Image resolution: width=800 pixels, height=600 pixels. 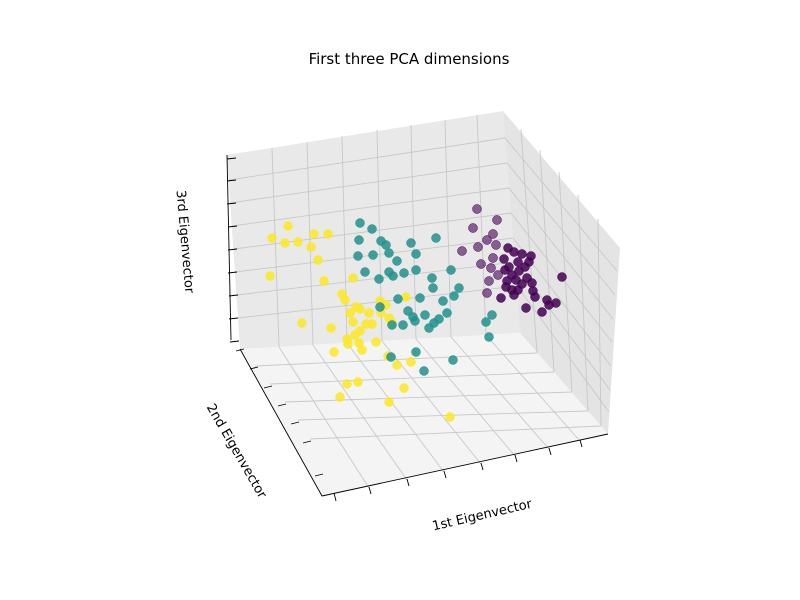 What do you see at coordinates (416, 313) in the screenshot?
I see `data-points` at bounding box center [416, 313].